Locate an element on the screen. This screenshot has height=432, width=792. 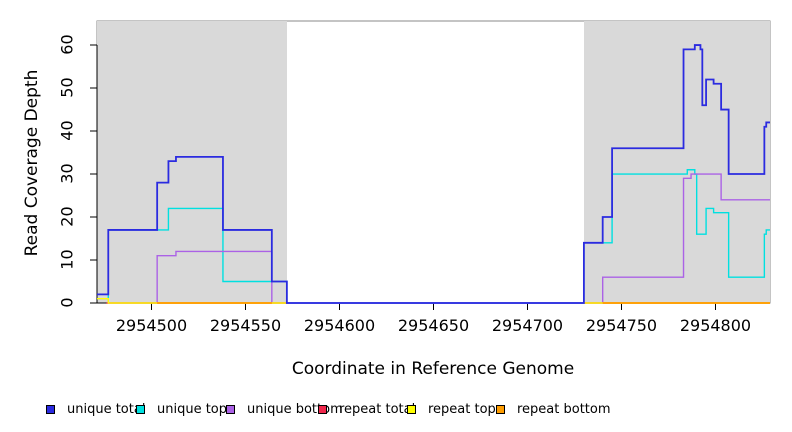
legend-swatch-repeat-top is located at coordinates (411, 409).